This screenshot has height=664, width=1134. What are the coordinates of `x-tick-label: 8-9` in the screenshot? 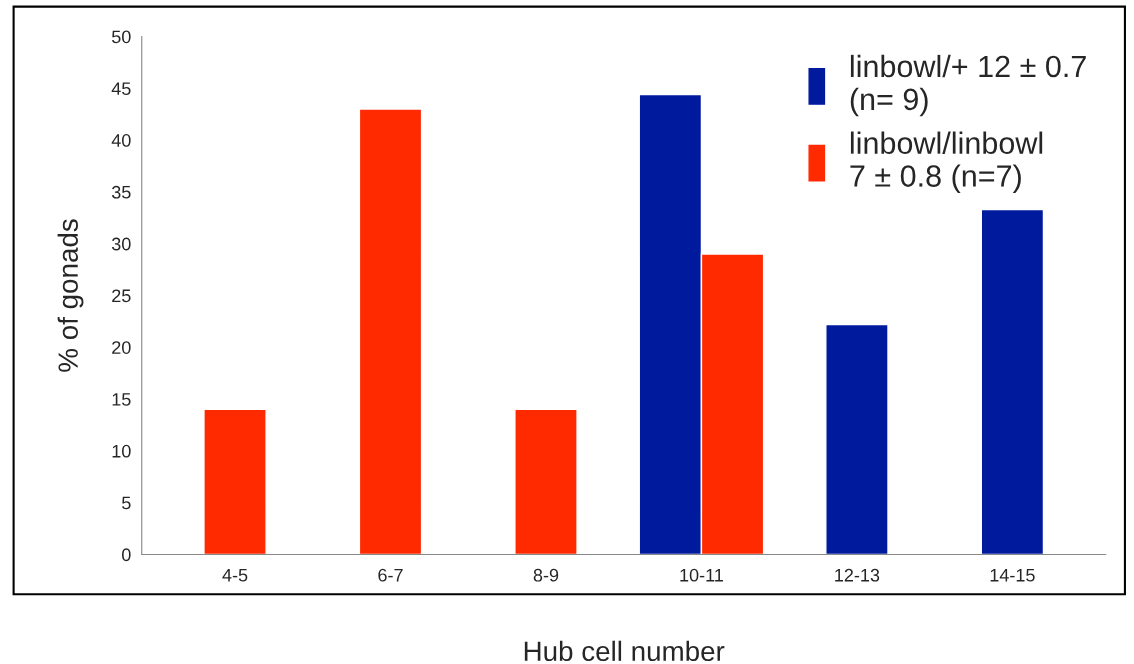 It's located at (546, 575).